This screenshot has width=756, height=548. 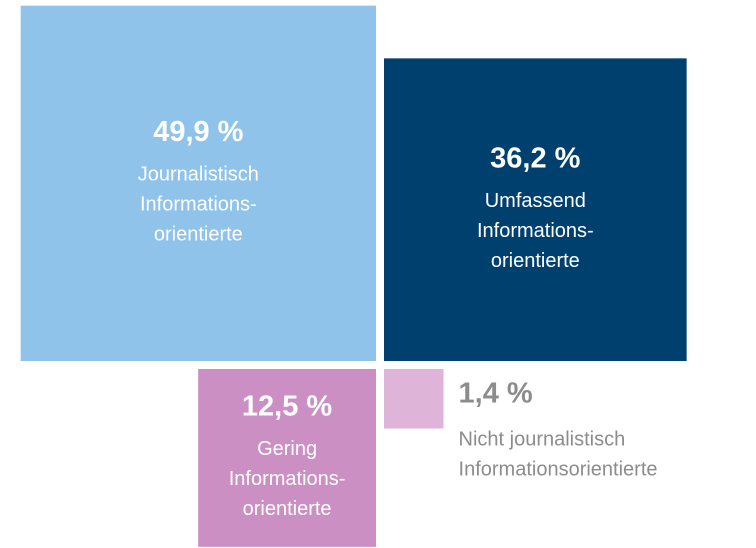 I want to click on value-label: 36,2 %, so click(x=535, y=158).